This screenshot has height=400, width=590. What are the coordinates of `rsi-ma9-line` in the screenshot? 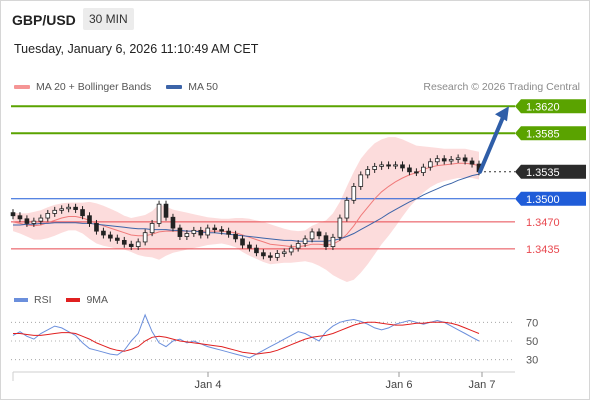 It's located at (246, 338).